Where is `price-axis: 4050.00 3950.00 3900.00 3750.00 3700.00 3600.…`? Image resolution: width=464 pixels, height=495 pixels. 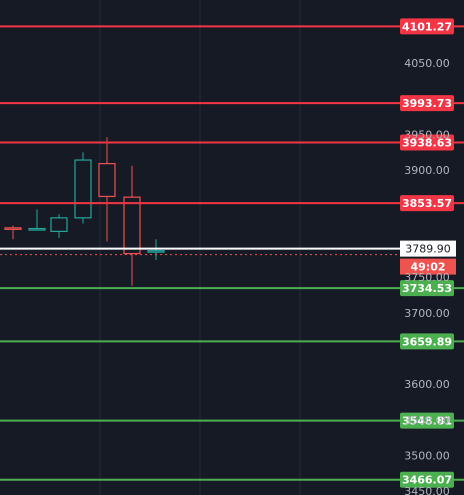 price-axis: 4050.00 3950.00 3900.00 3750.00 3700.00 3600.… is located at coordinates (427, 276).